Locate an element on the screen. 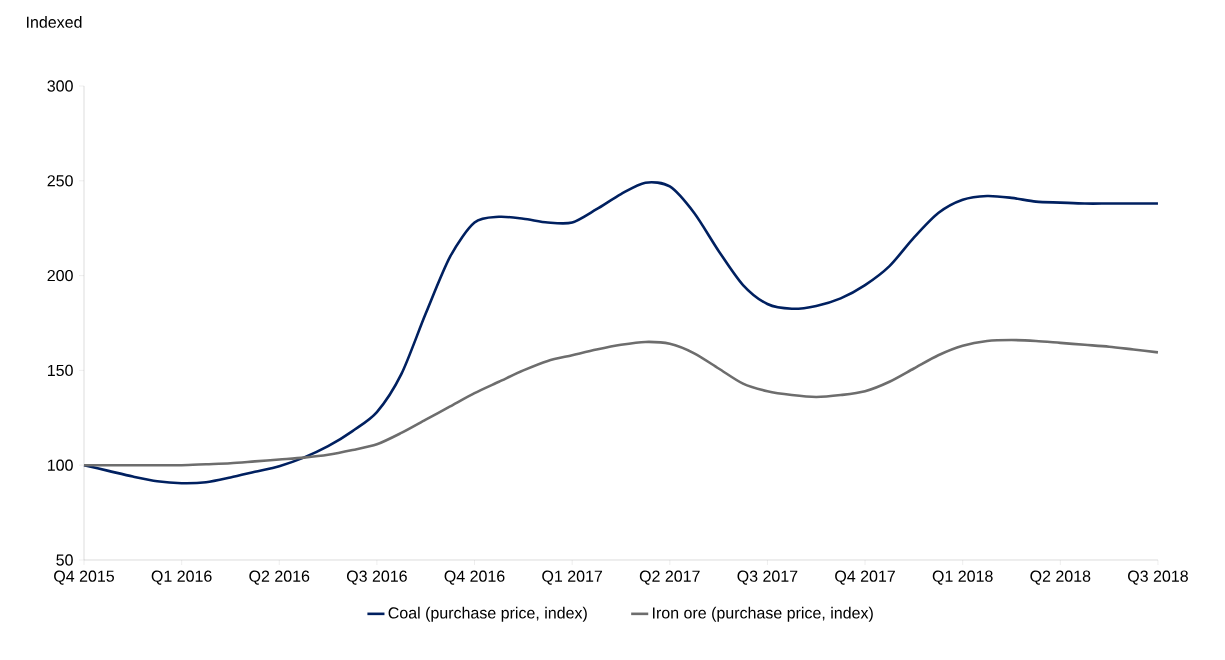 Image resolution: width=1225 pixels, height=660 pixels. x-tick-label: Q1 2018 is located at coordinates (962, 577).